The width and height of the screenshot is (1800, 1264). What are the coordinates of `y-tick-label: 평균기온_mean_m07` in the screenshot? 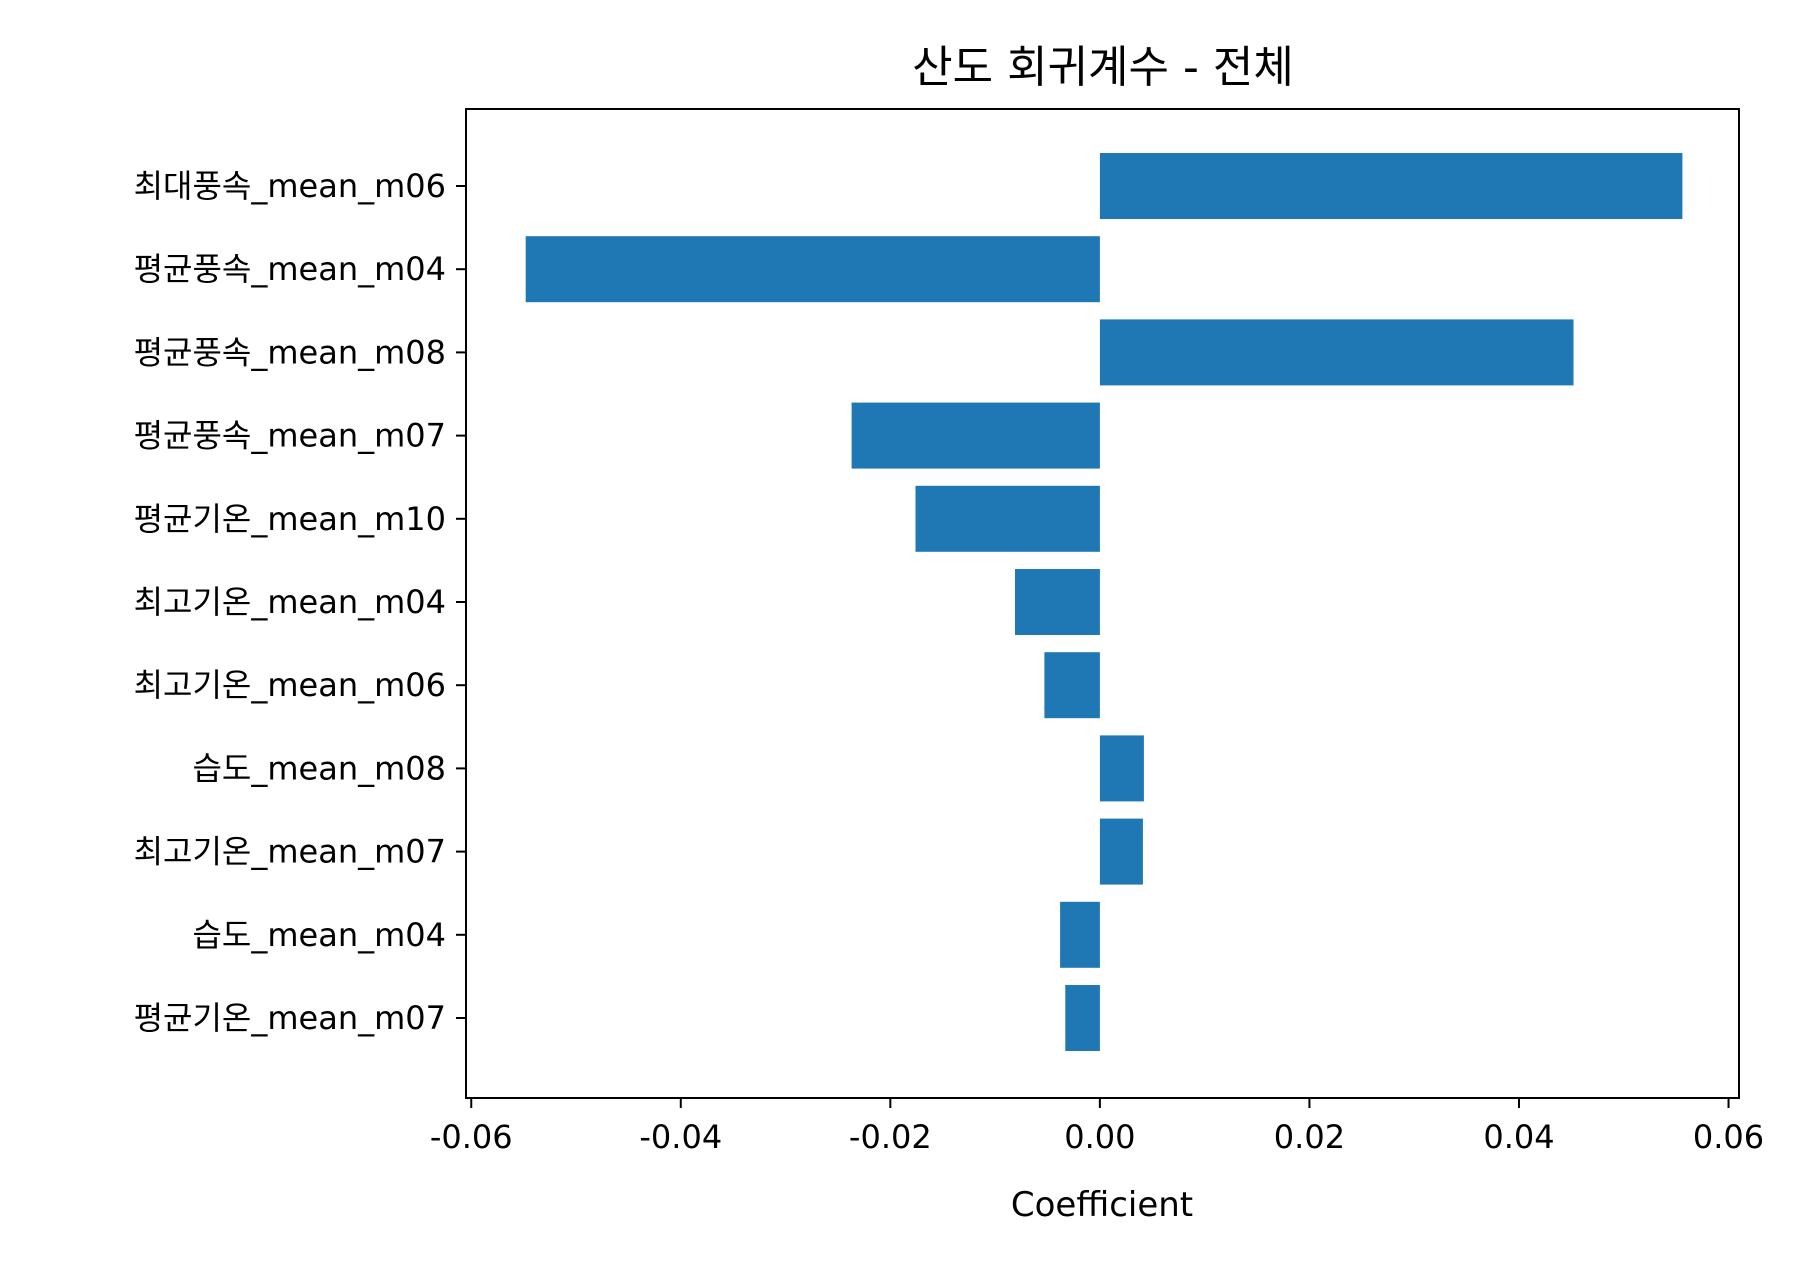 It's located at (290, 1018).